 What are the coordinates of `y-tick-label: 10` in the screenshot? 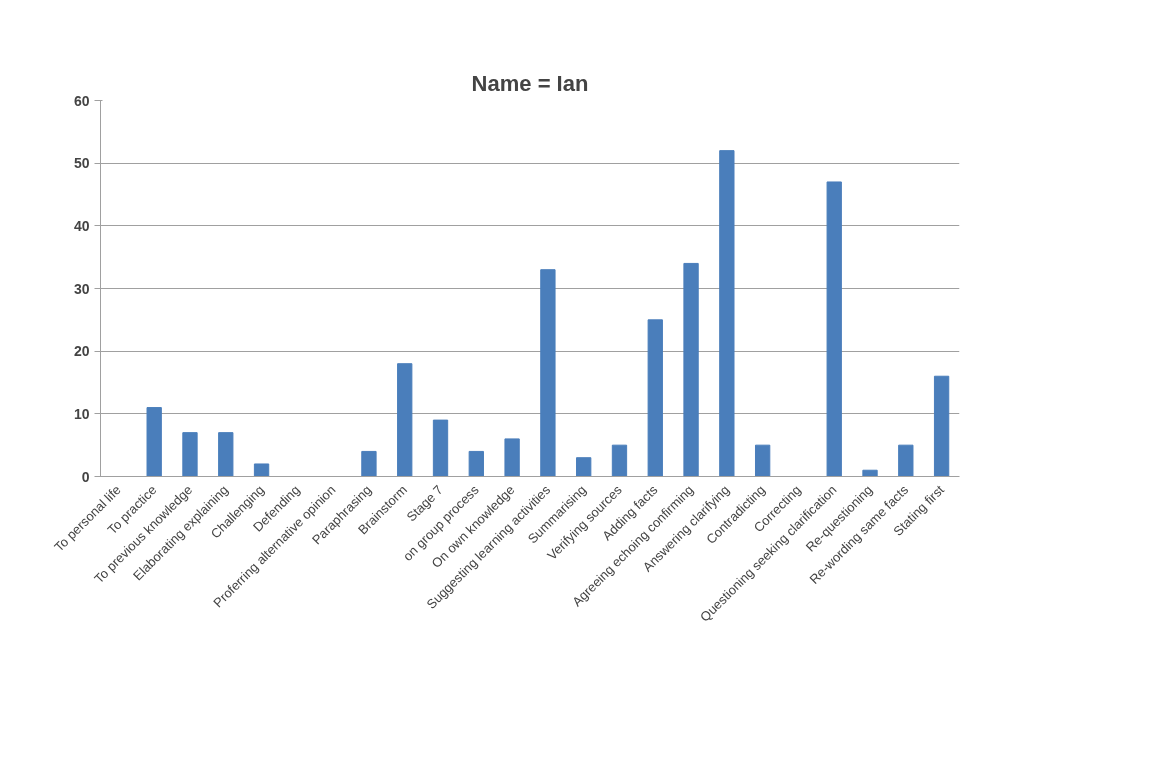 It's located at (81, 413).